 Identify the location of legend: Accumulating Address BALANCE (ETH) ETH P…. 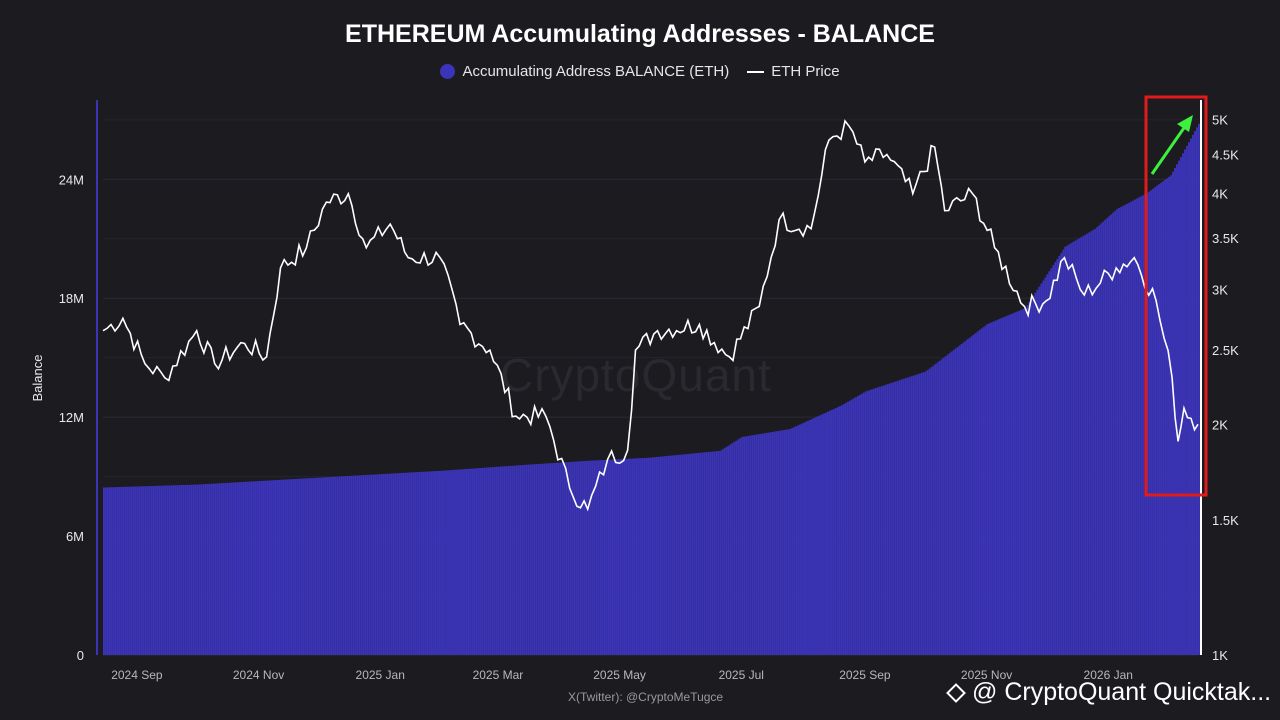
(640, 71).